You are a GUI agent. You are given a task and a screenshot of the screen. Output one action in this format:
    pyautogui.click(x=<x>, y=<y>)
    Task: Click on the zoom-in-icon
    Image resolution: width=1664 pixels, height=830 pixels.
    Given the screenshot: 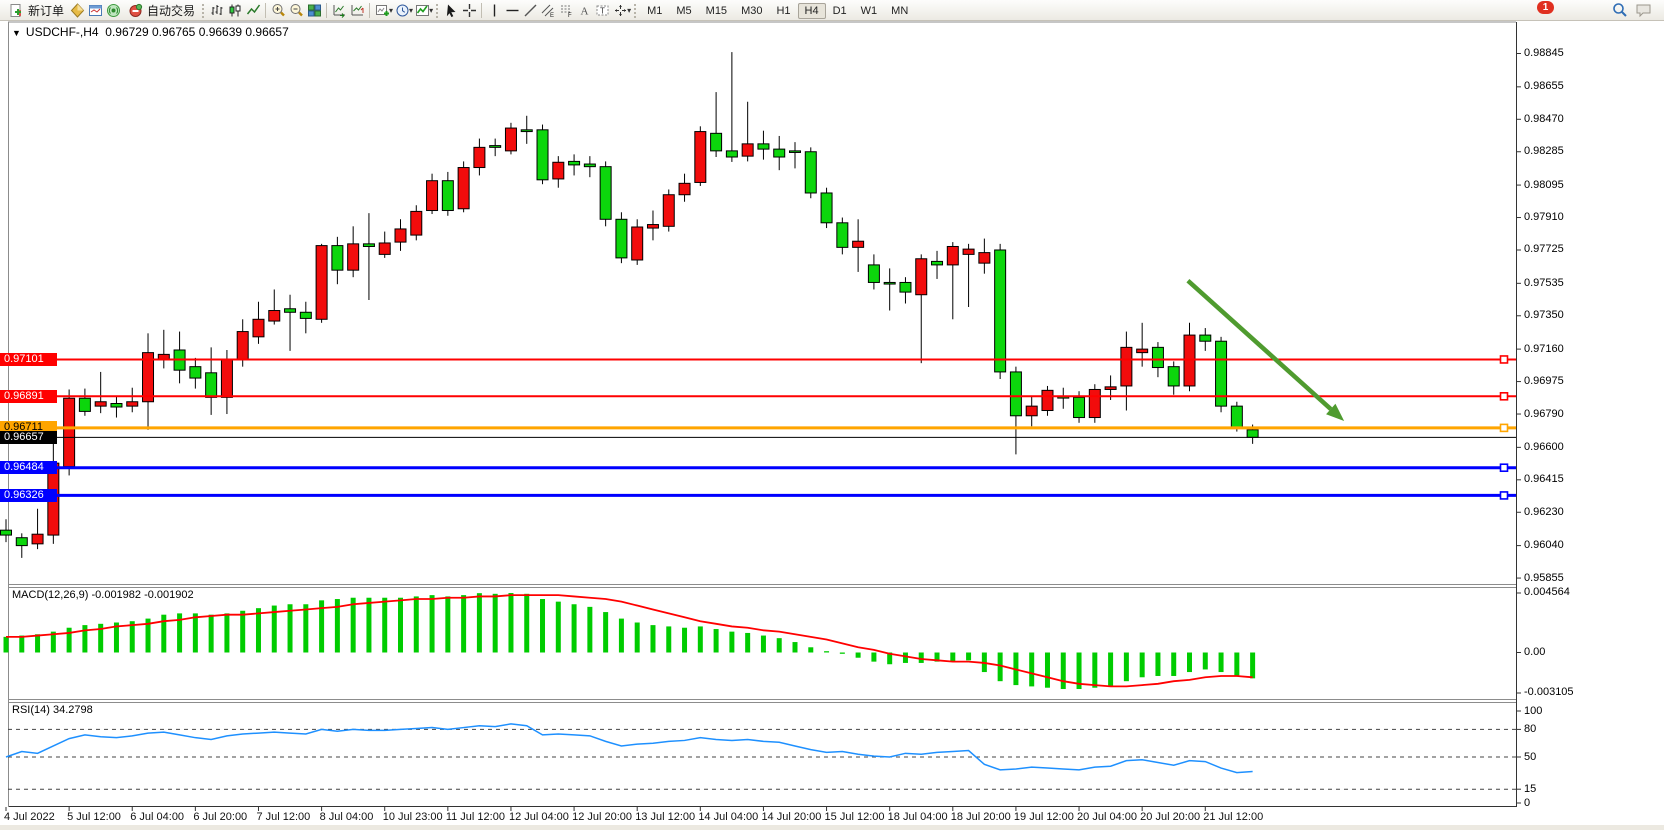 What is the action you would take?
    pyautogui.click(x=278, y=10)
    